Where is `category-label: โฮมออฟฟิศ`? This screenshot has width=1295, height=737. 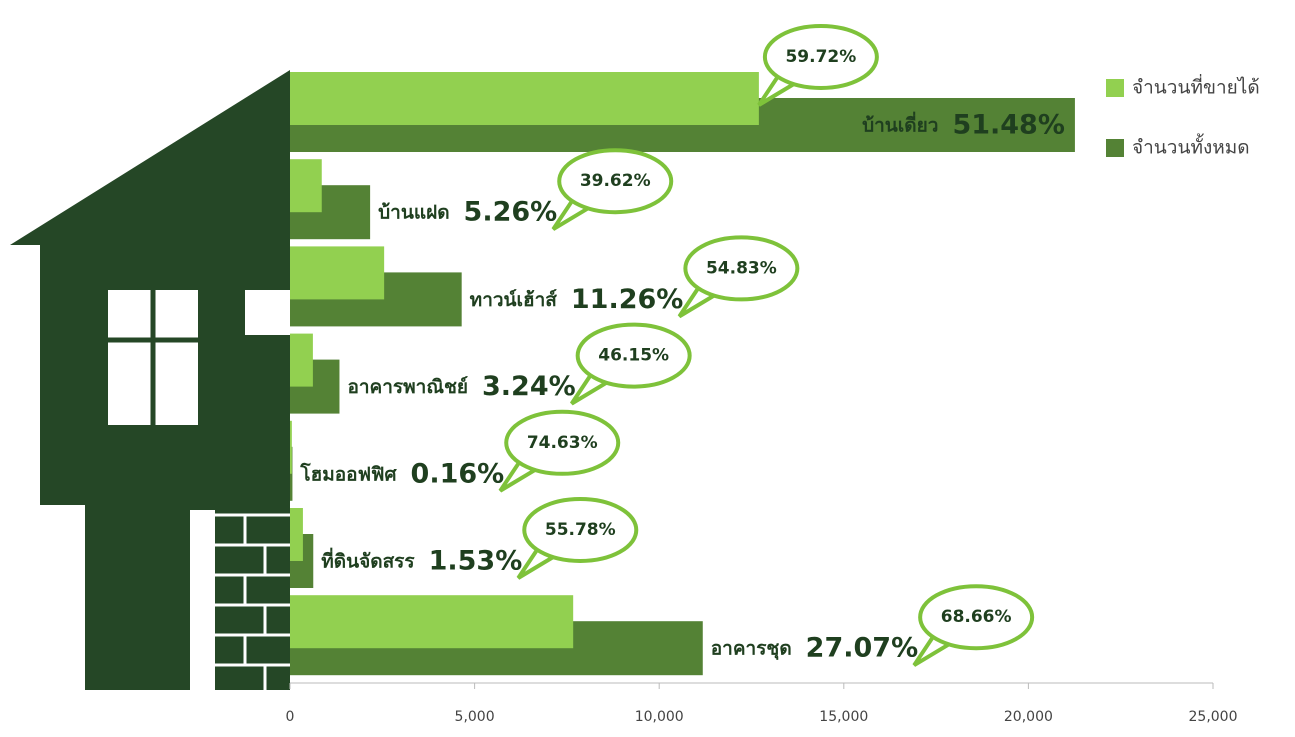 category-label: โฮมออฟฟิศ is located at coordinates (348, 473).